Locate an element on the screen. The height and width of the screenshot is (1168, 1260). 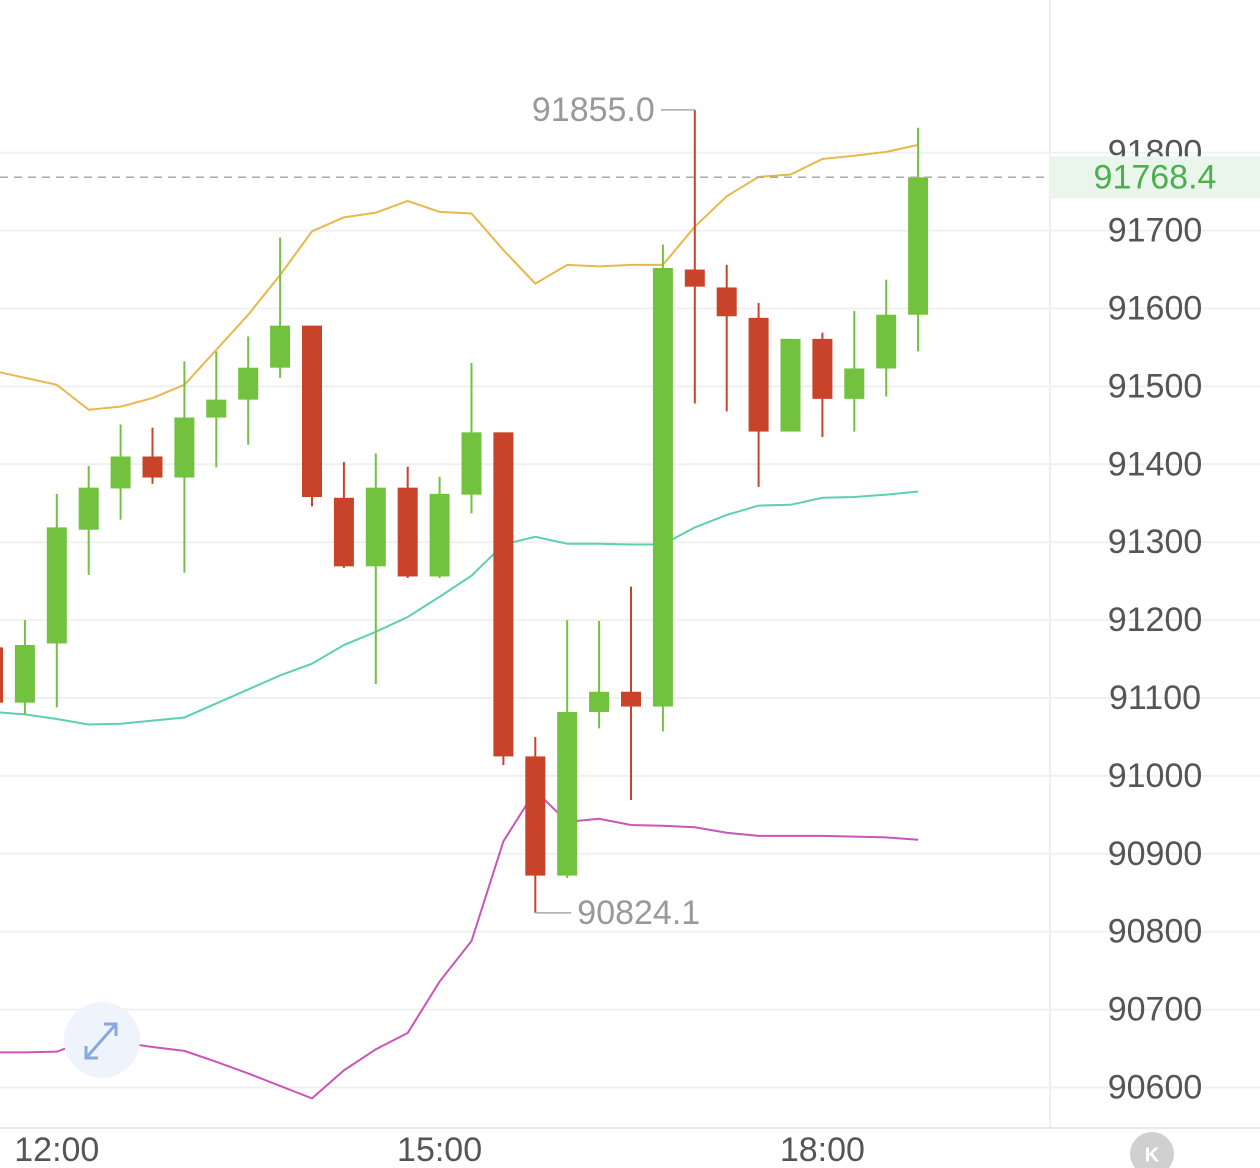
x-tick-label: 18:00 is located at coordinates (822, 1149).